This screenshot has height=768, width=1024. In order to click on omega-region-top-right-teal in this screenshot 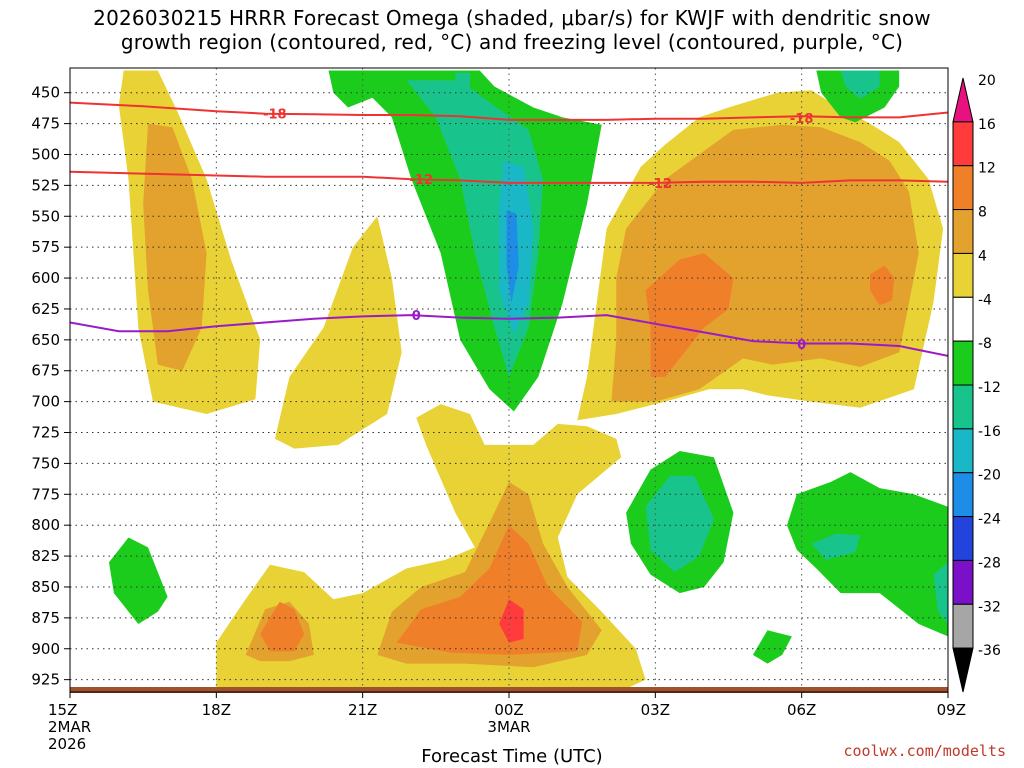, I will do `click(860, 84)`.